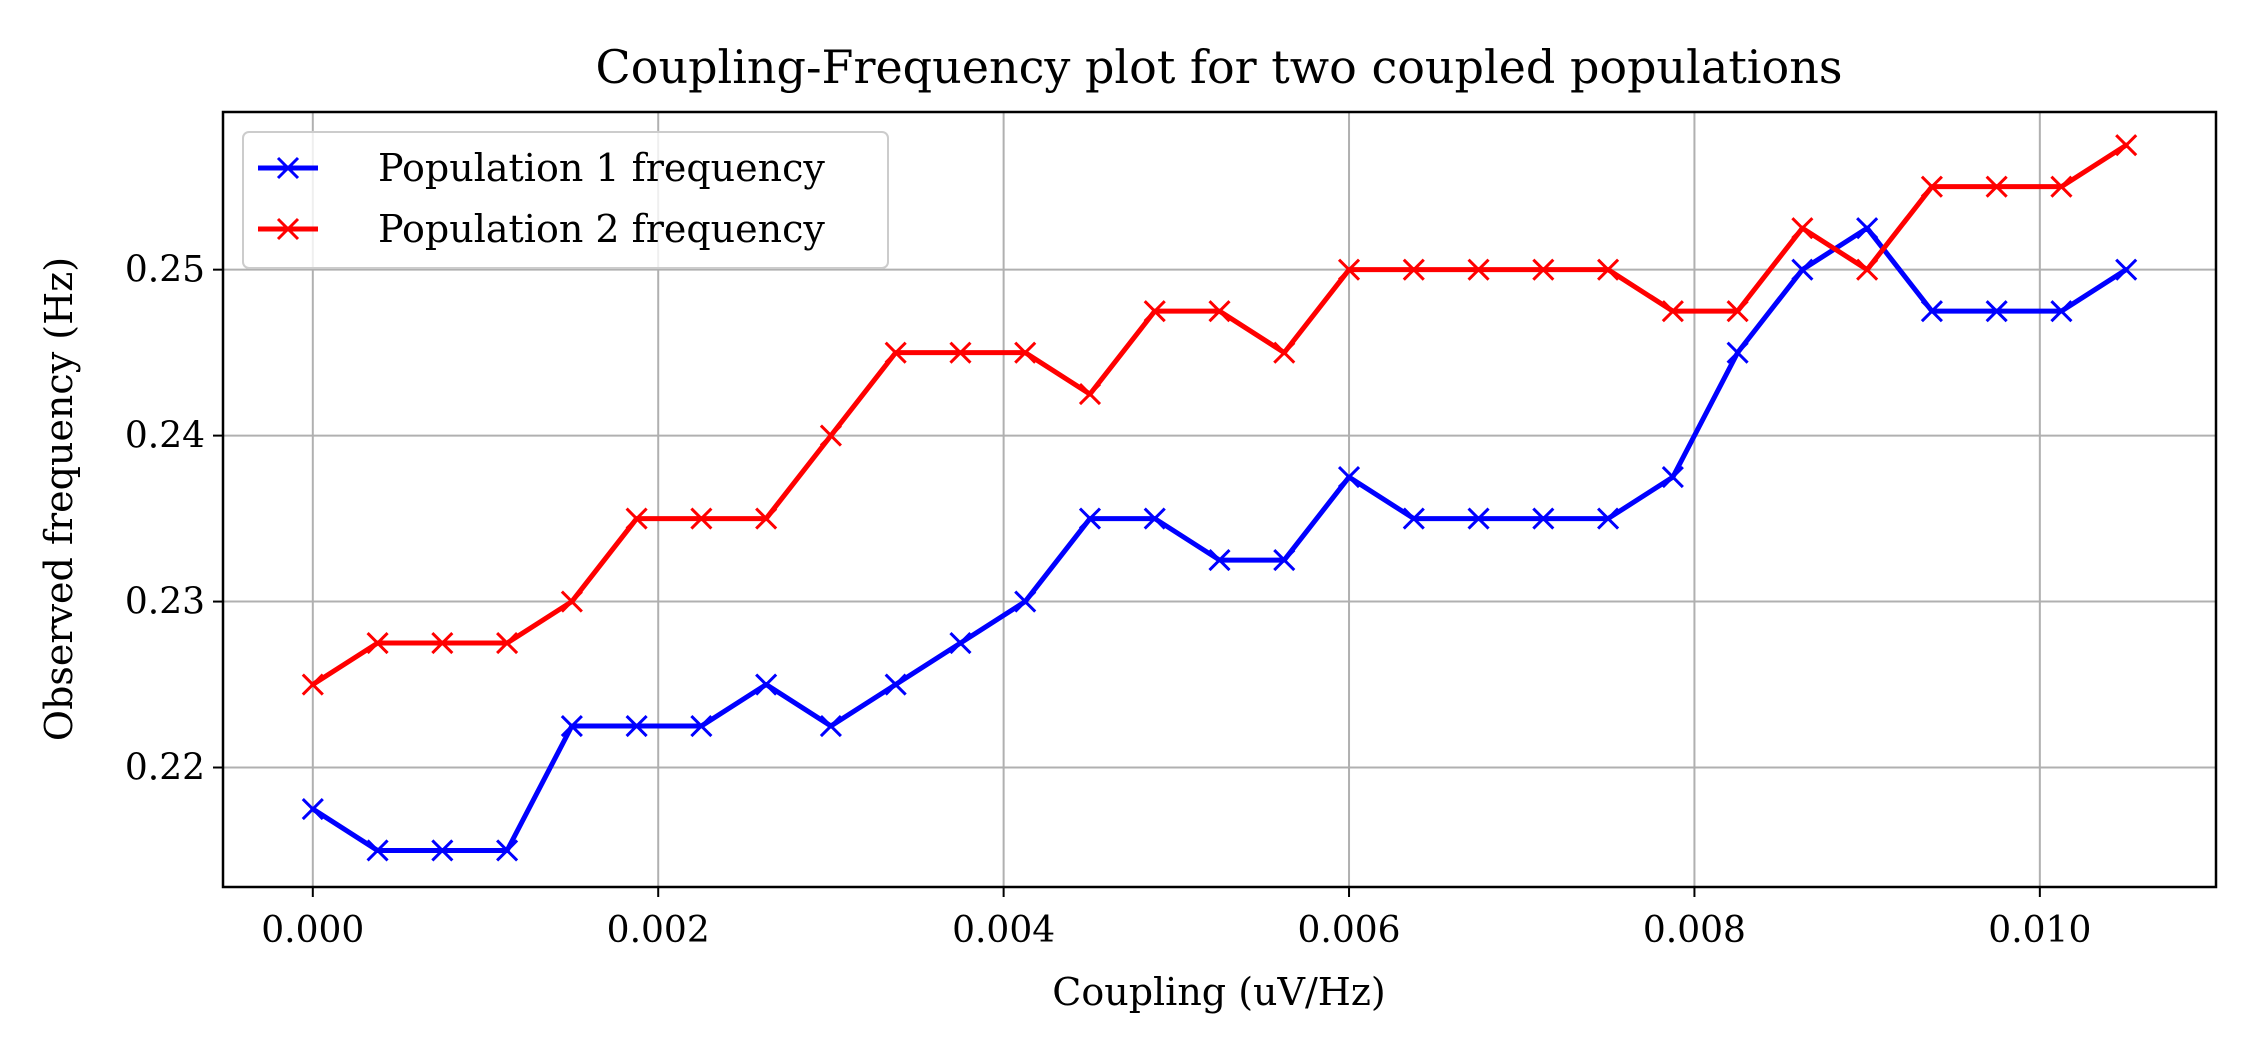 The image size is (2250, 1054). Describe the element at coordinates (2039, 930) in the screenshot. I see `x-tick-label: 0.010` at that location.